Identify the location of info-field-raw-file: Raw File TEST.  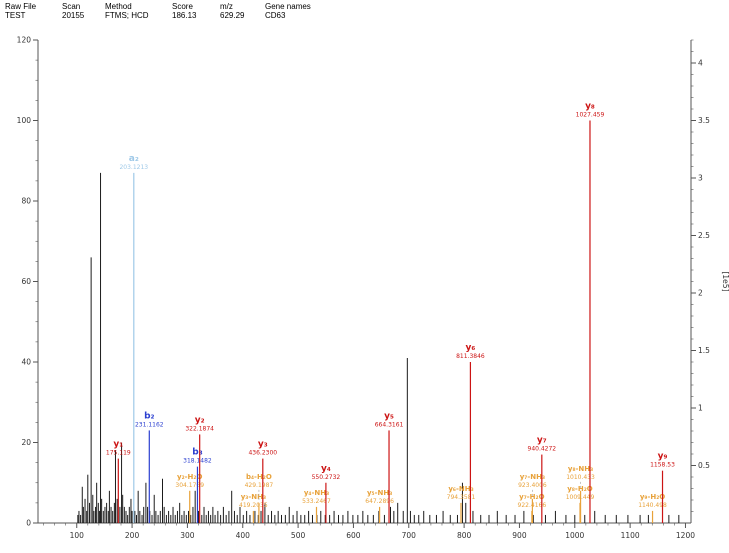
(33, 11).